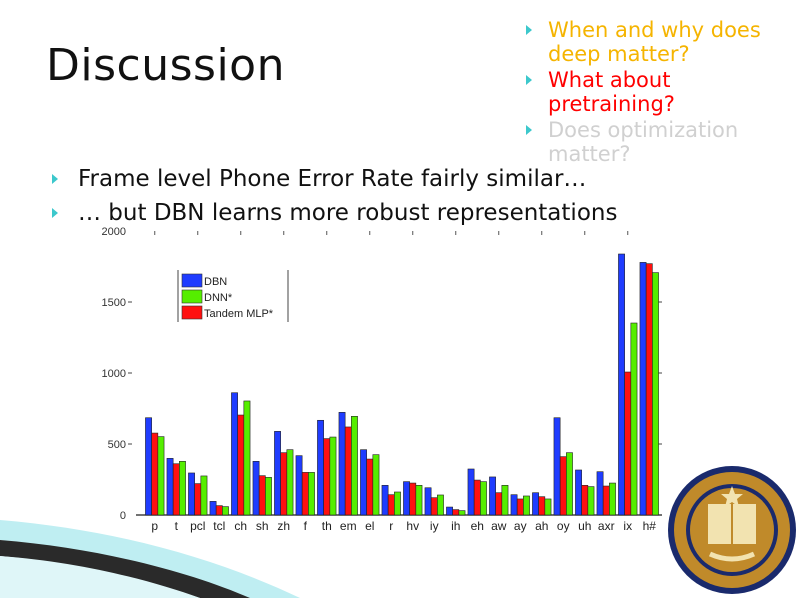 The height and width of the screenshot is (598, 800). Describe the element at coordinates (541, 526) in the screenshot. I see `x-tick-label: ah` at that location.